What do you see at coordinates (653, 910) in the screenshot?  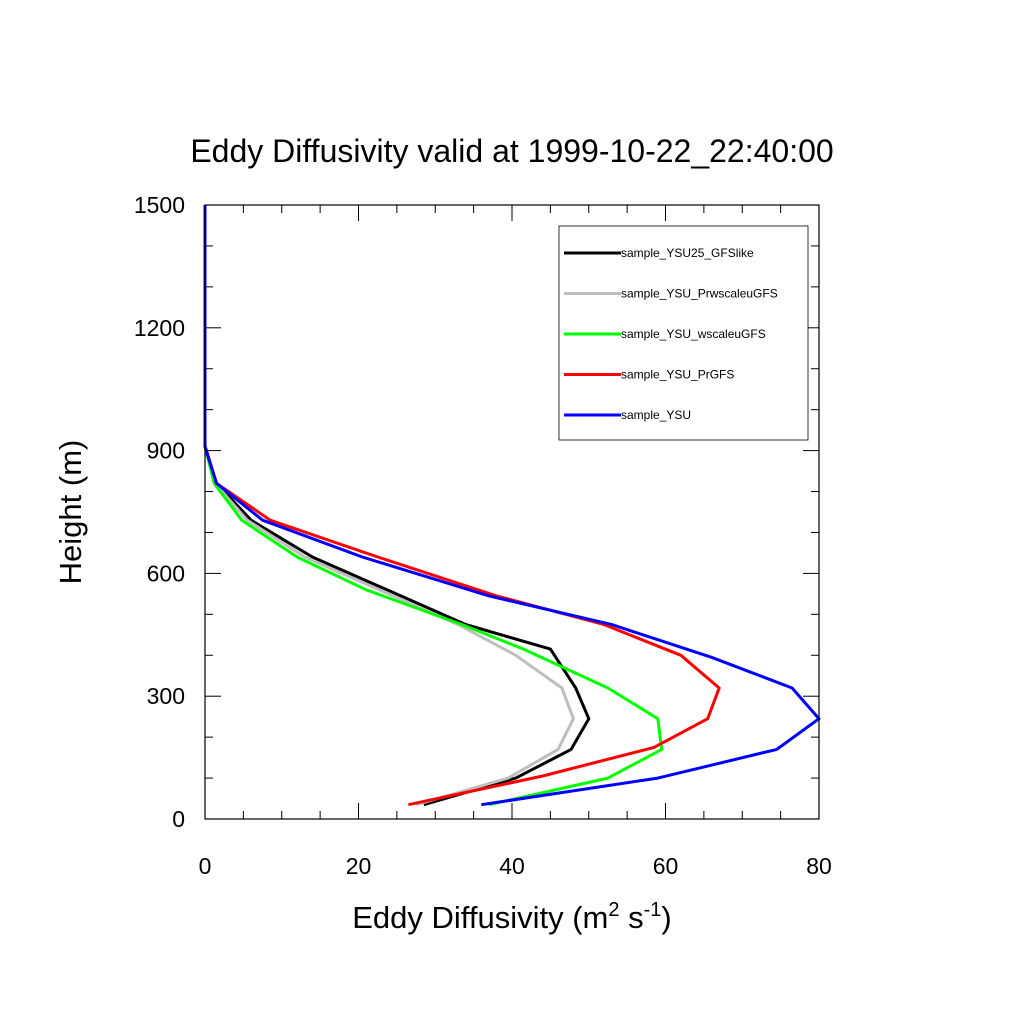 I see `x-axis-label-sup2: -1` at bounding box center [653, 910].